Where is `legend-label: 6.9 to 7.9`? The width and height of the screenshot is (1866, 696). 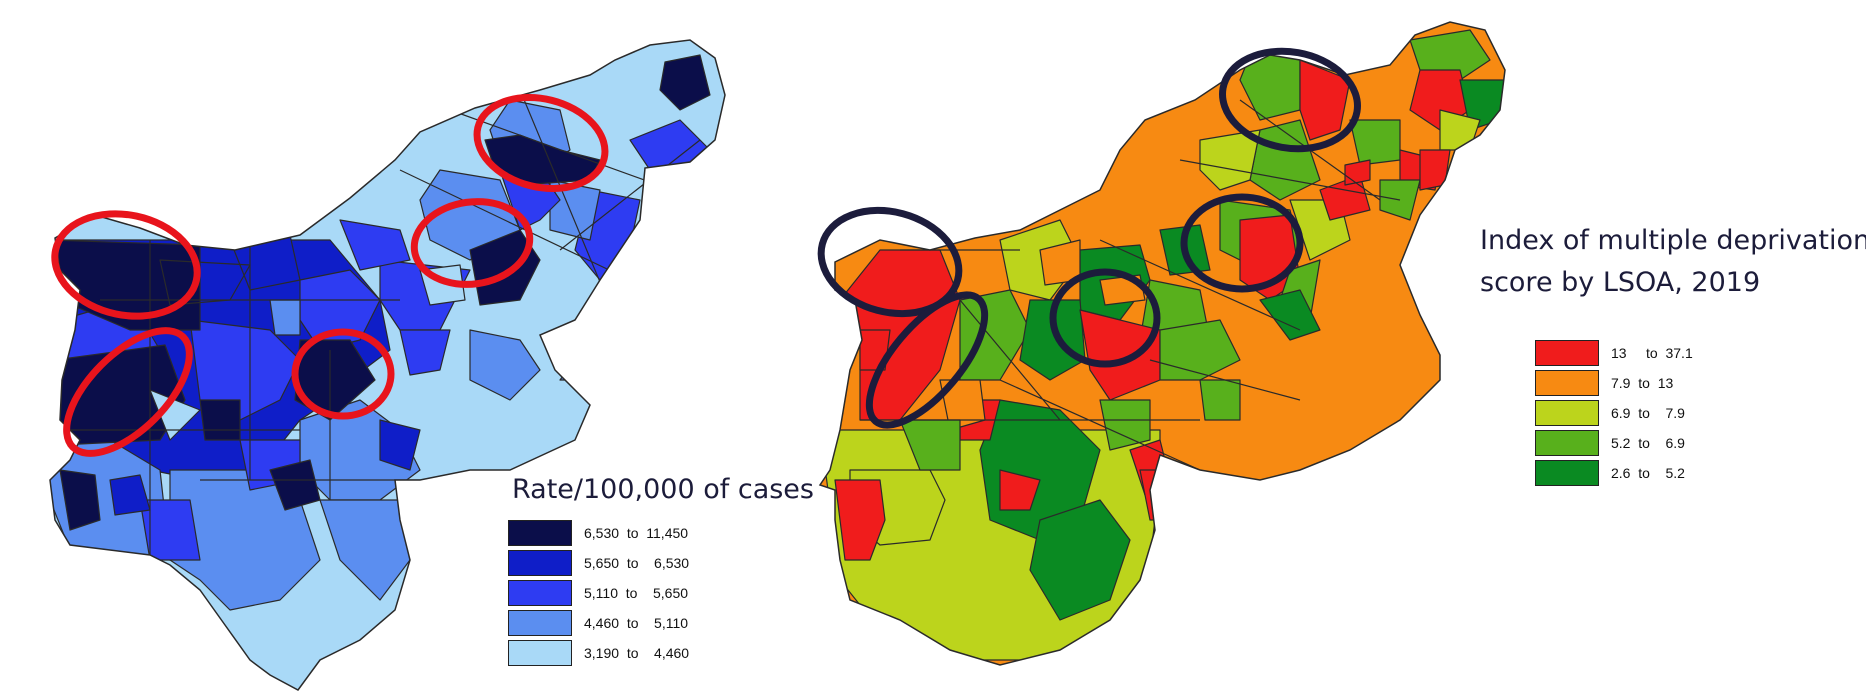
legend-label: 6.9 to 7.9 is located at coordinates (1648, 413).